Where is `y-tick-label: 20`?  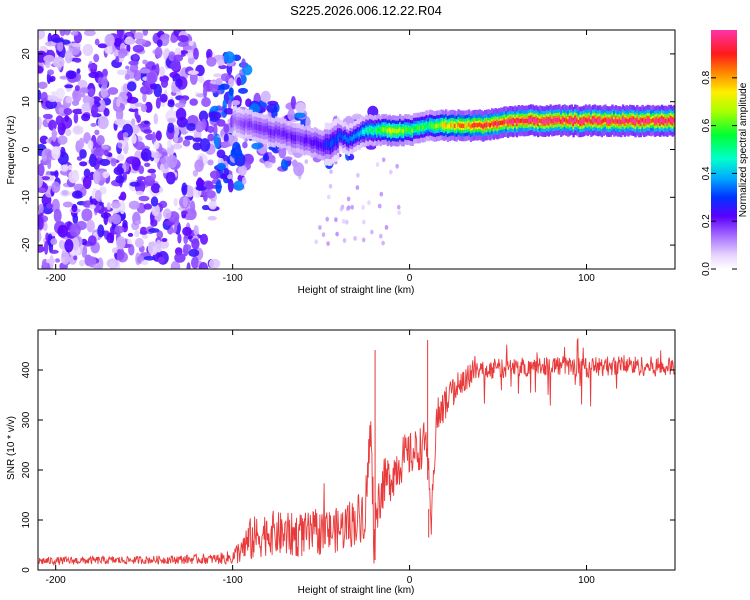
y-tick-label: 20 is located at coordinates (26, 54).